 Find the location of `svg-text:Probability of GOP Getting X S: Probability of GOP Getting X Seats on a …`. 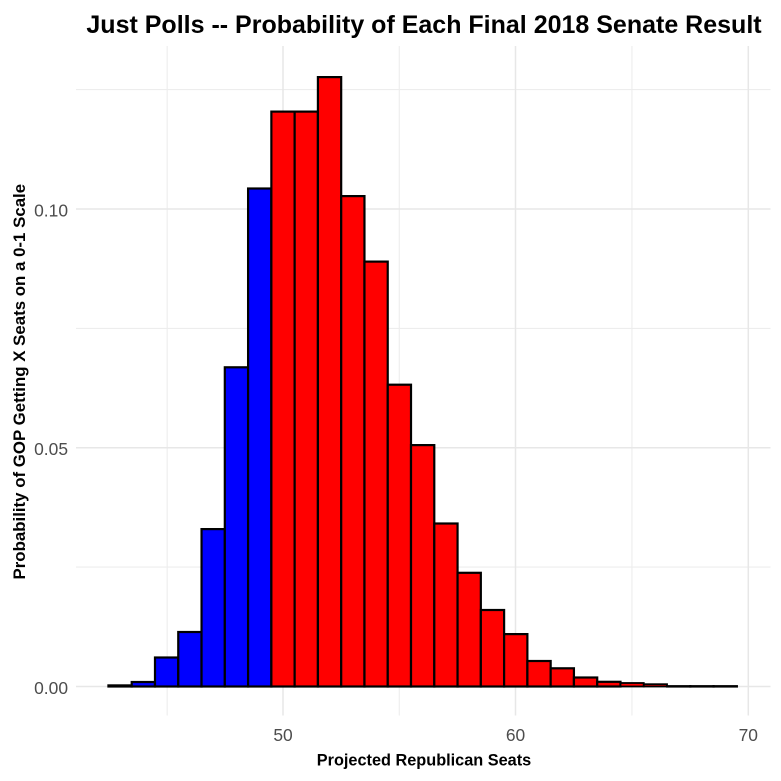

svg-text:Probability of GOP Getting X S: Probability of GOP Getting X Seats on a … is located at coordinates (19, 382).